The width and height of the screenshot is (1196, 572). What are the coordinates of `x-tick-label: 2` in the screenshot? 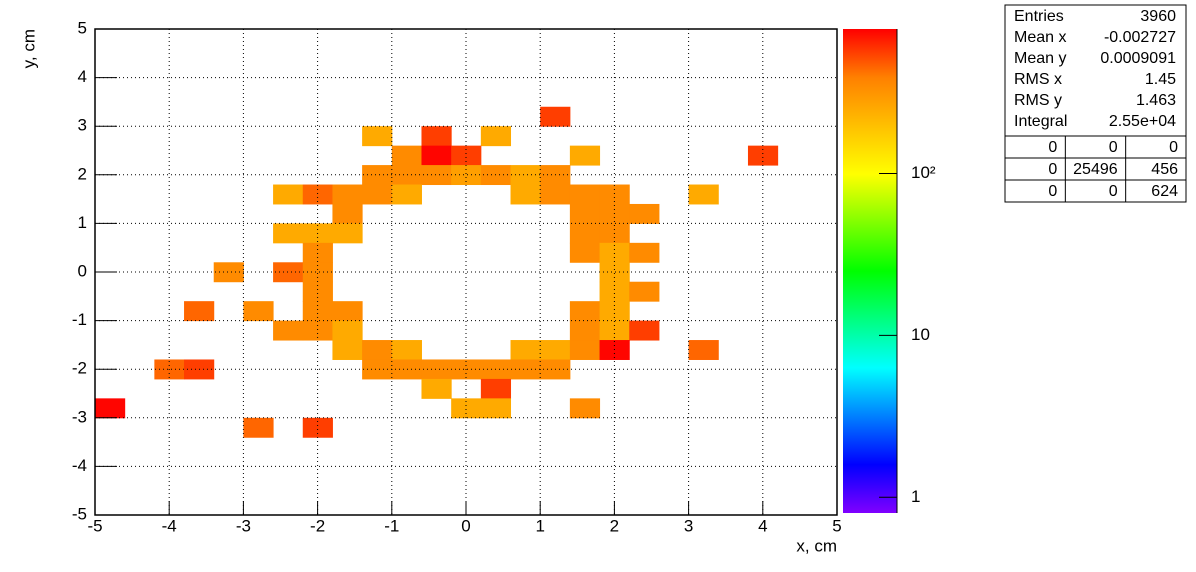 It's located at (614, 525).